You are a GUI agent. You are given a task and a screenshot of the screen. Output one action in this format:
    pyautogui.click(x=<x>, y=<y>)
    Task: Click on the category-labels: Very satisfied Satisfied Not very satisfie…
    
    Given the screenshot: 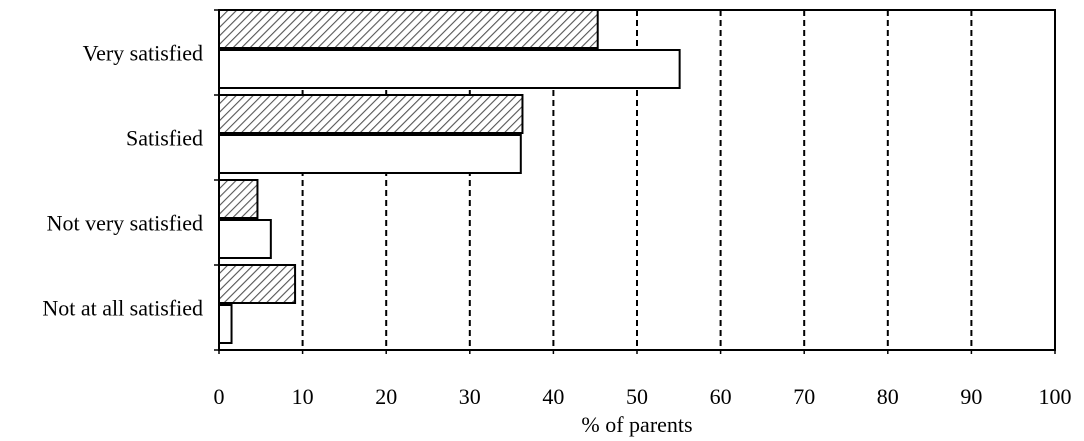 What is the action you would take?
    pyautogui.click(x=122, y=181)
    